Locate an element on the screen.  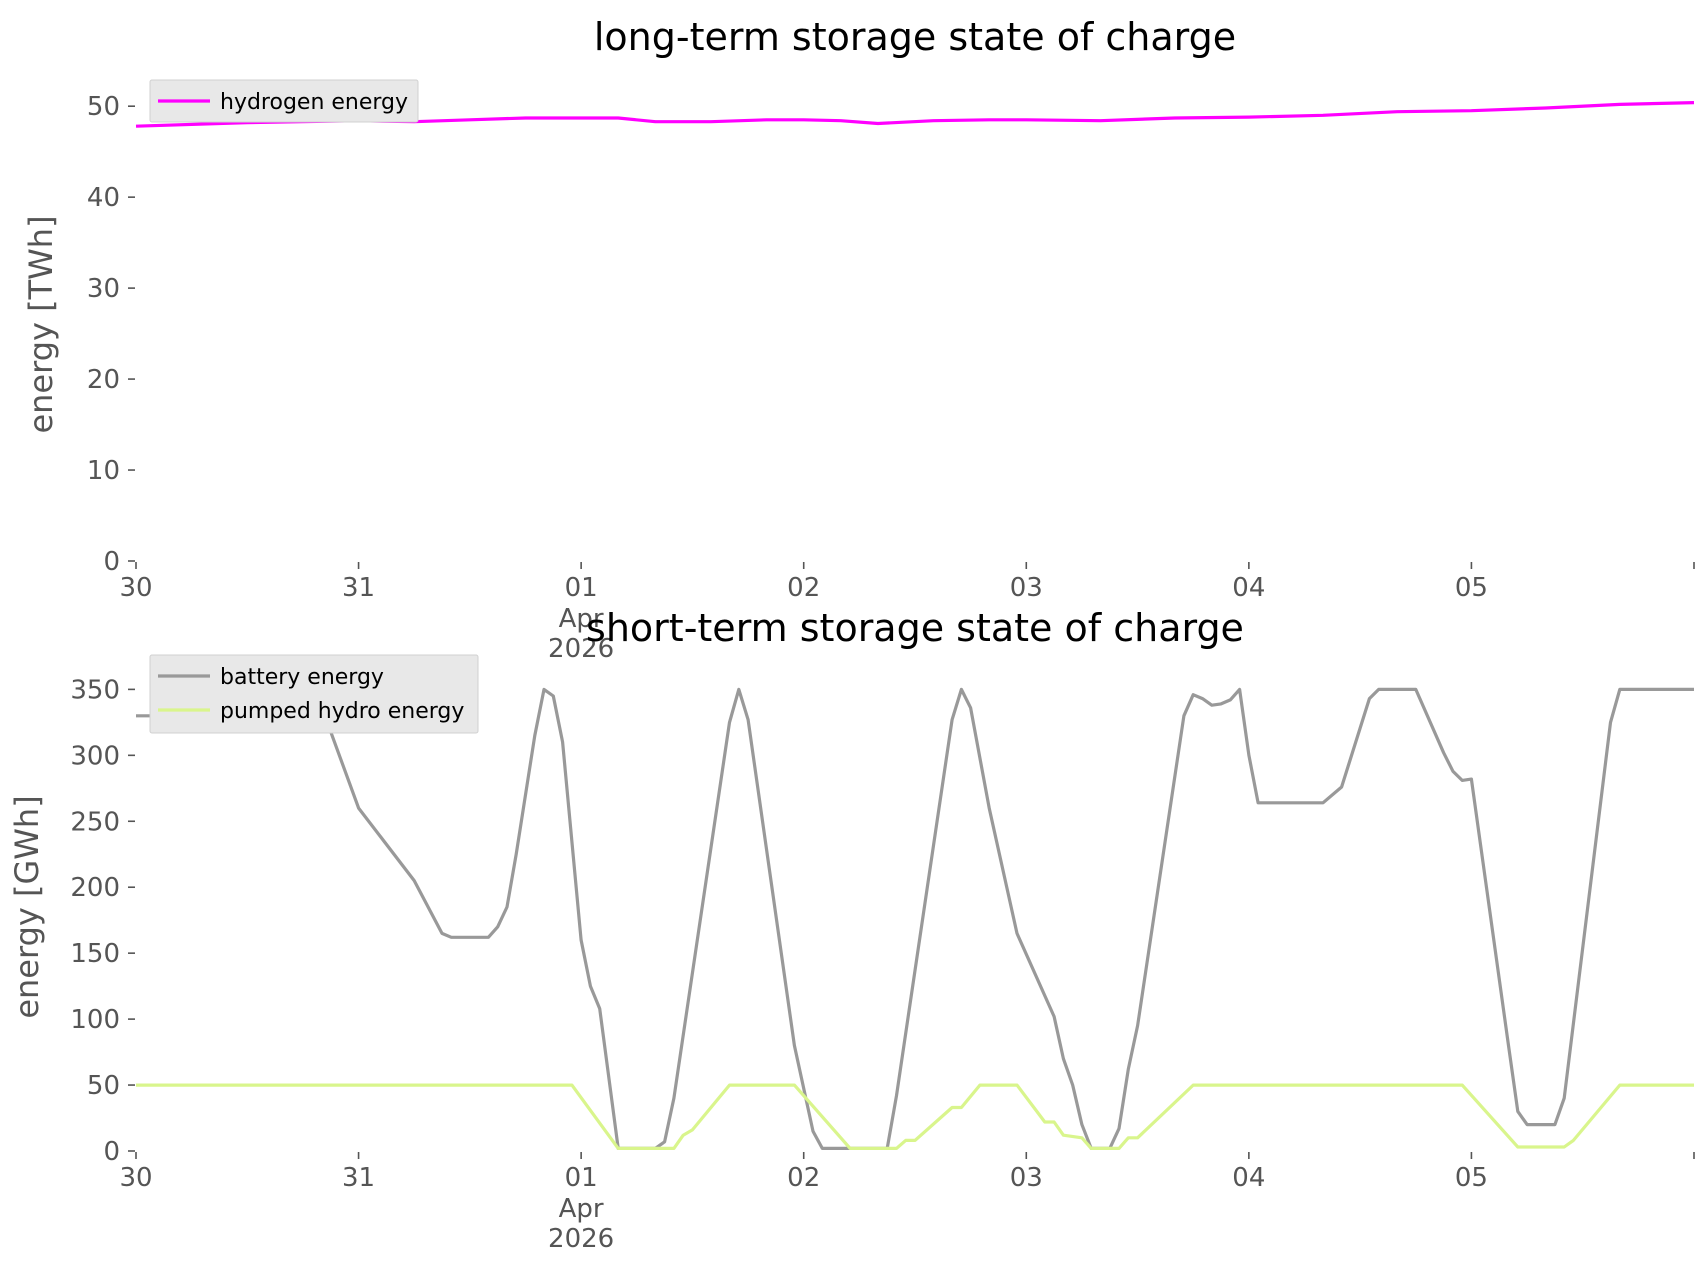
y-tick-label: 20 is located at coordinates (103, 380).